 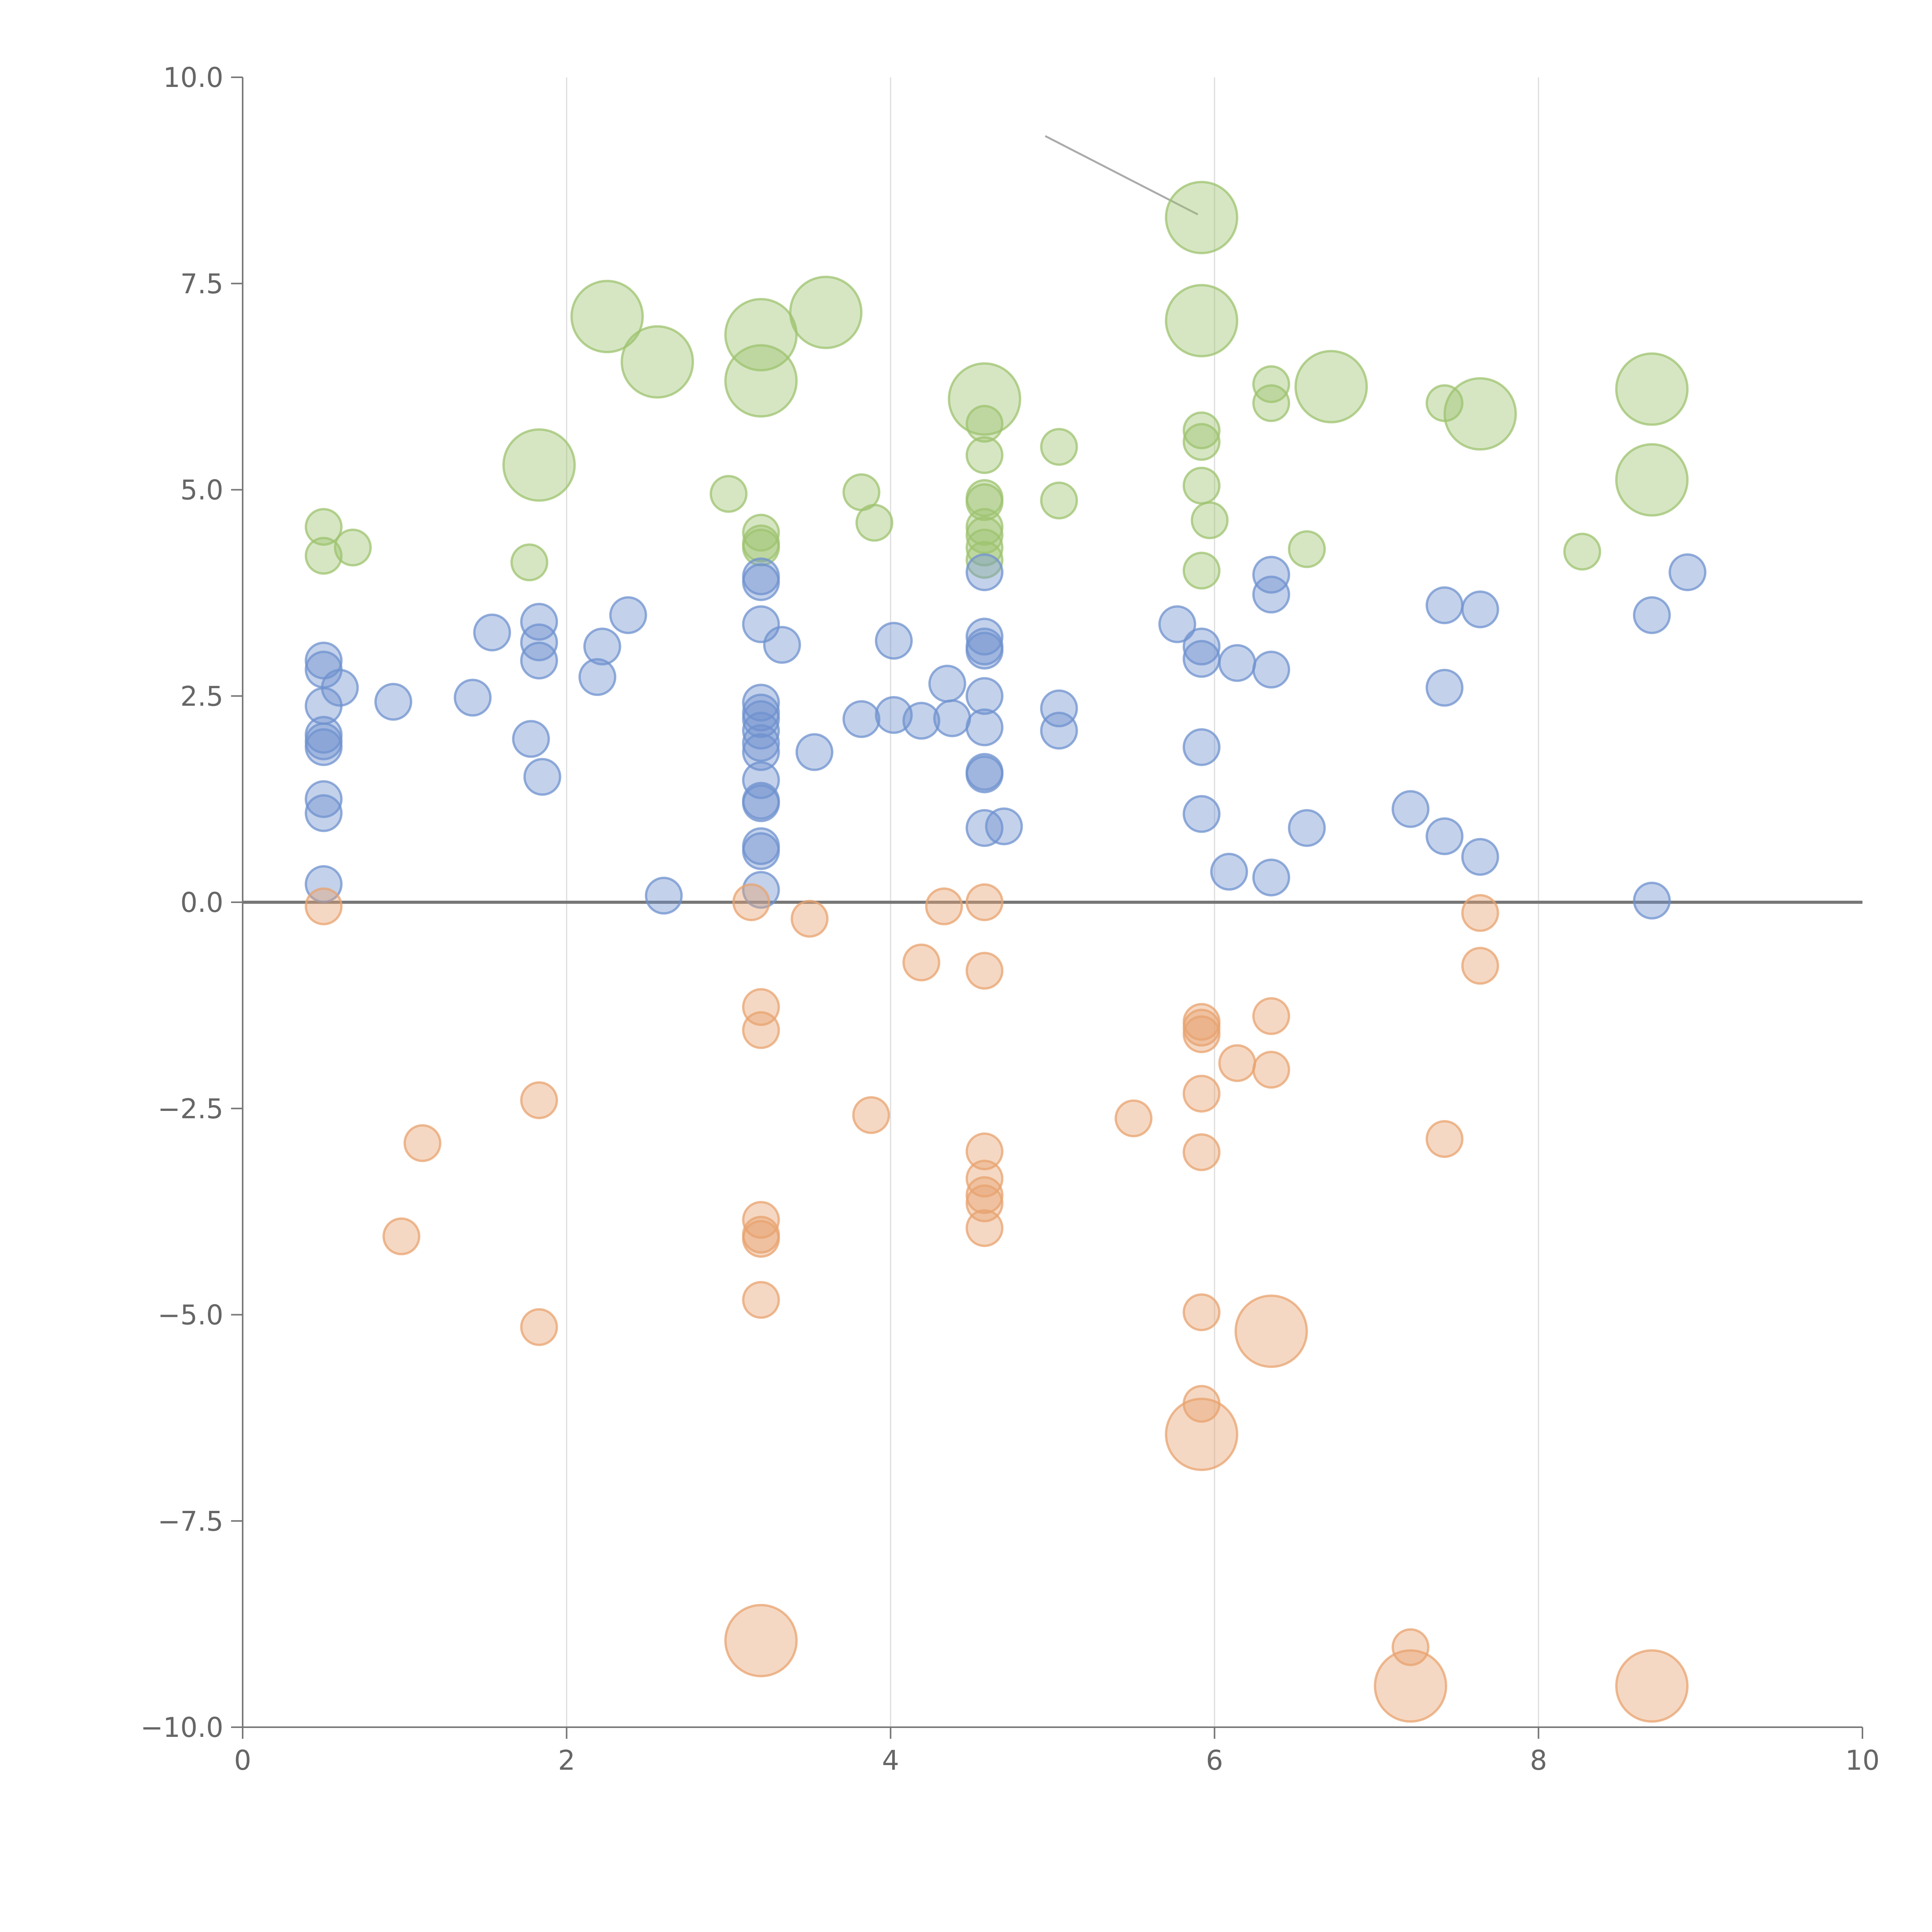 I want to click on x-tick-label: 0, so click(x=243, y=1760).